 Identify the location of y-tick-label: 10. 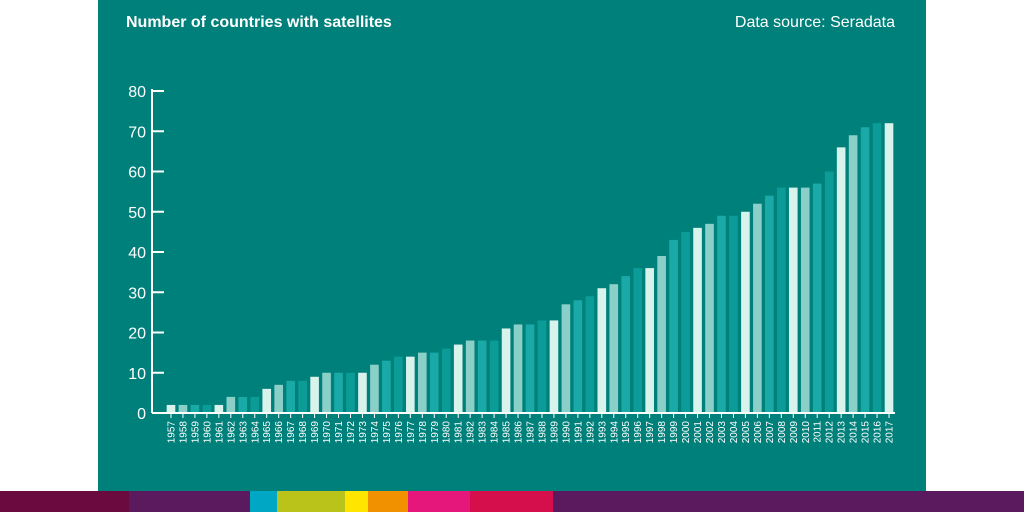
(137, 374).